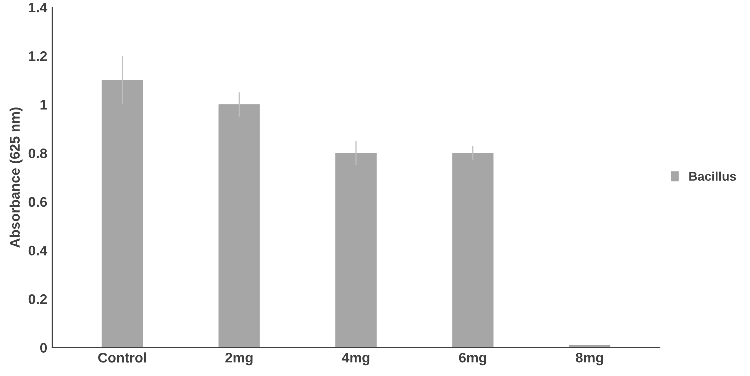  I want to click on y-tick-label: 0.8, so click(38, 153).